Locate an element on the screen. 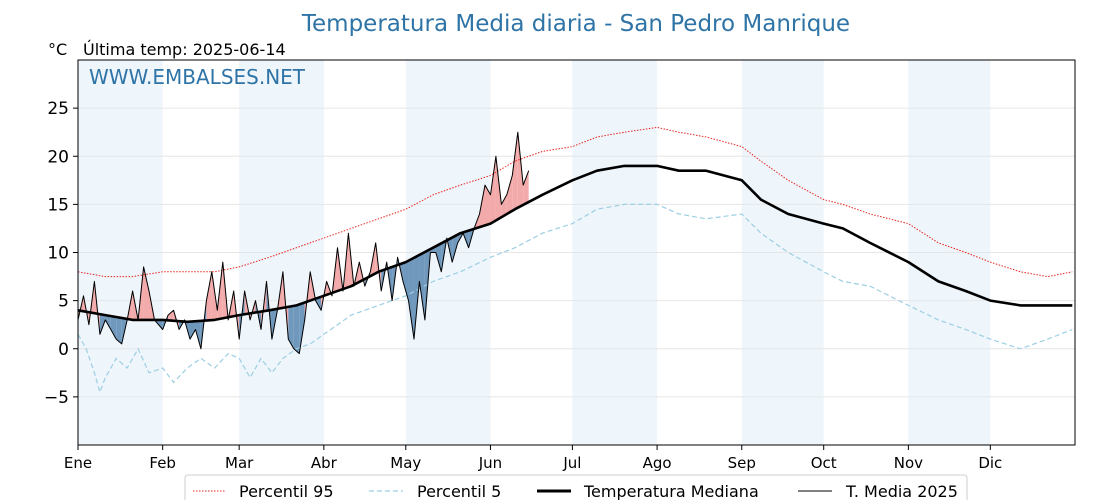 This screenshot has width=1120, height=500. y-tick-label: 20 is located at coordinates (58, 157).